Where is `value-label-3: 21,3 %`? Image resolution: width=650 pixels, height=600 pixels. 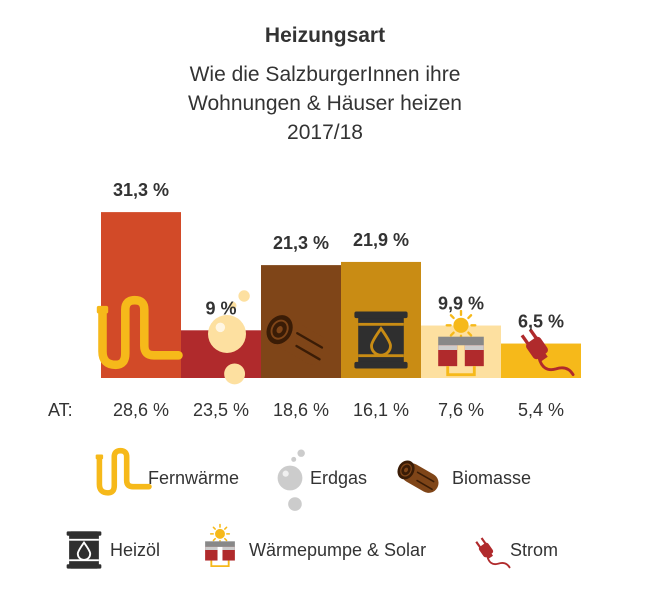
value-label-3: 21,3 % is located at coordinates (301, 243).